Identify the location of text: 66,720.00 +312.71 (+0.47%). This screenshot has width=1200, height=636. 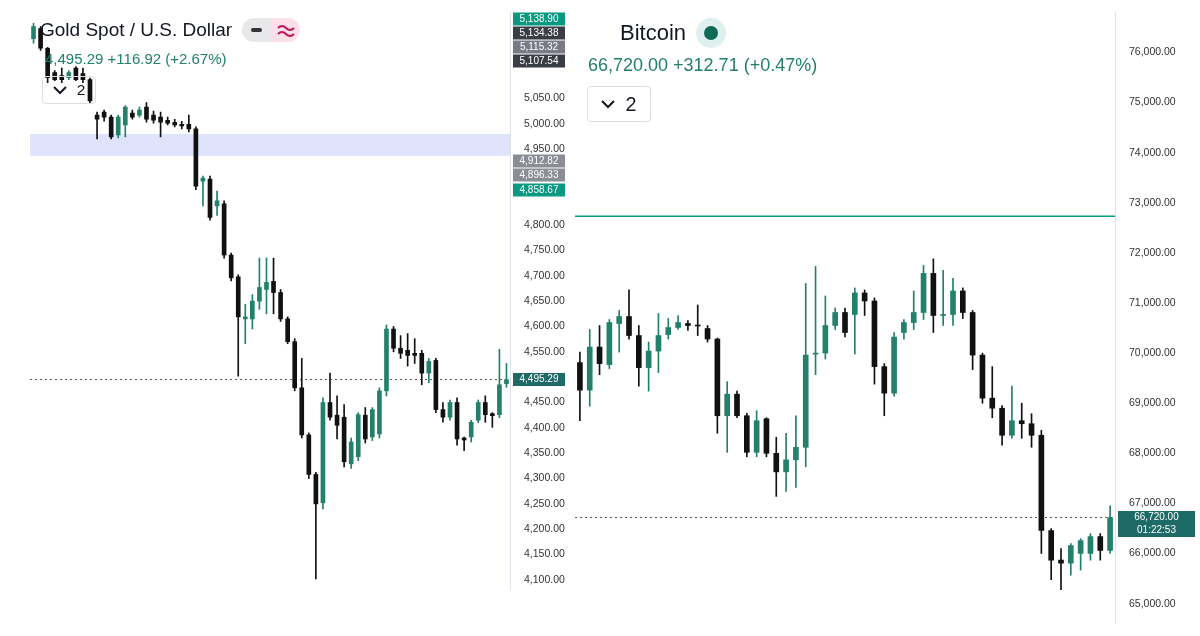
(703, 65).